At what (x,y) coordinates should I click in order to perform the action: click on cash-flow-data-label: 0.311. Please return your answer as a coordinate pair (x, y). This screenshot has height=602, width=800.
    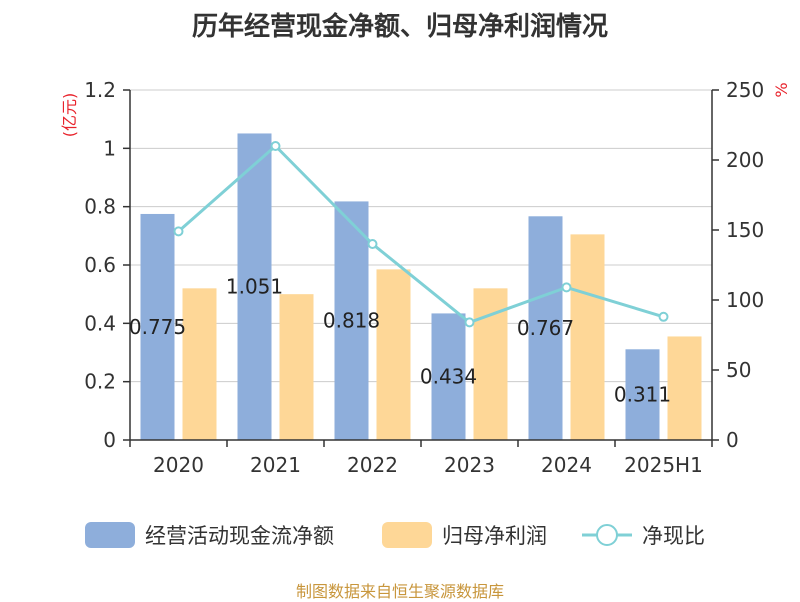
    Looking at the image, I should click on (642, 395).